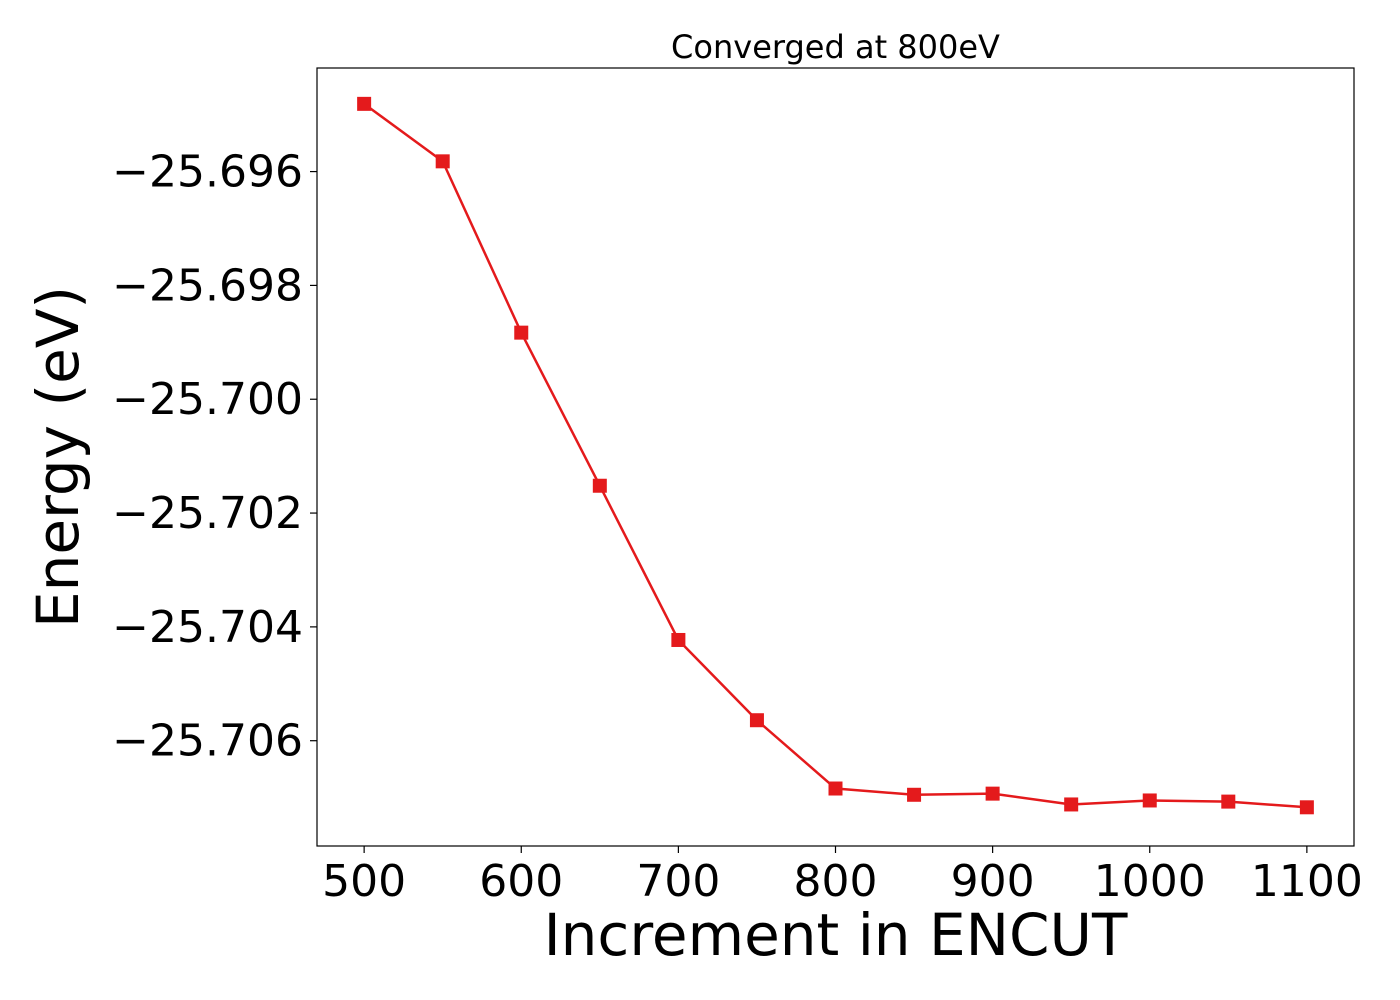 The image size is (1400, 1000). I want to click on x-tick-label: 1100, so click(1307, 881).